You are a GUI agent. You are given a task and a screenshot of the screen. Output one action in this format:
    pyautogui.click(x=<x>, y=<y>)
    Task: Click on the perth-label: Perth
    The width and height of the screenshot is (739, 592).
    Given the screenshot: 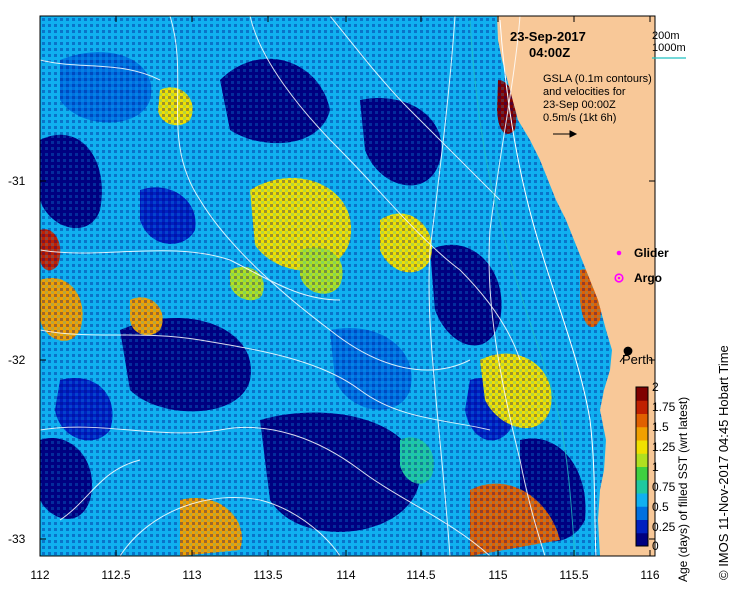 What is the action you would take?
    pyautogui.click(x=638, y=359)
    